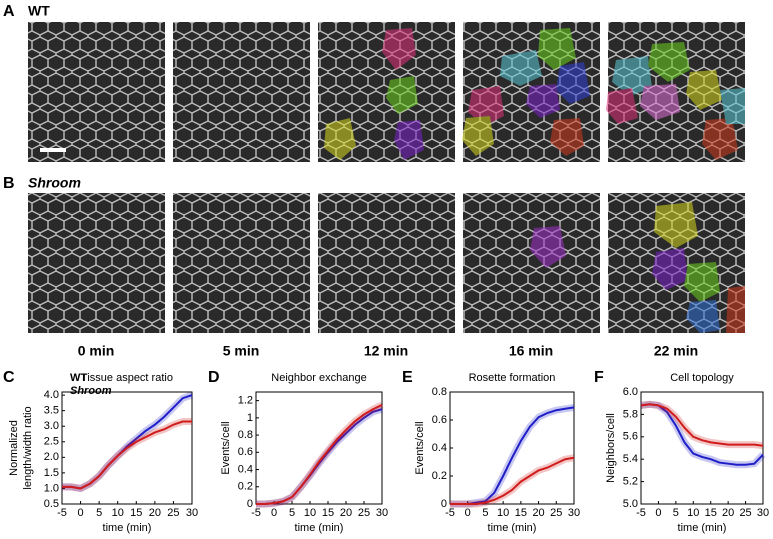 The height and width of the screenshot is (539, 773). Describe the element at coordinates (51, 457) in the screenshot. I see `y-tick-label: 2.0` at that location.